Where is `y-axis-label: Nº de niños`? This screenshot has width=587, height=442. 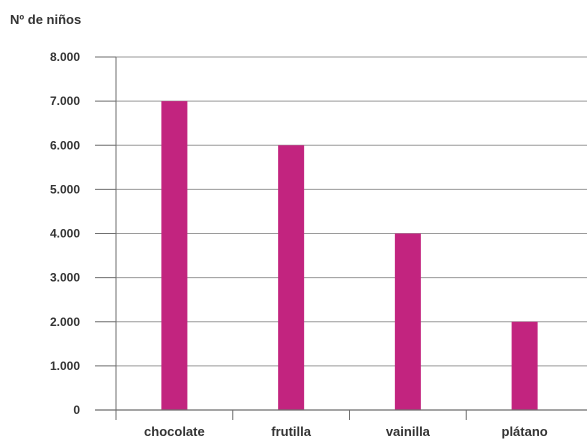
y-axis-label: Nº de niños is located at coordinates (45, 19).